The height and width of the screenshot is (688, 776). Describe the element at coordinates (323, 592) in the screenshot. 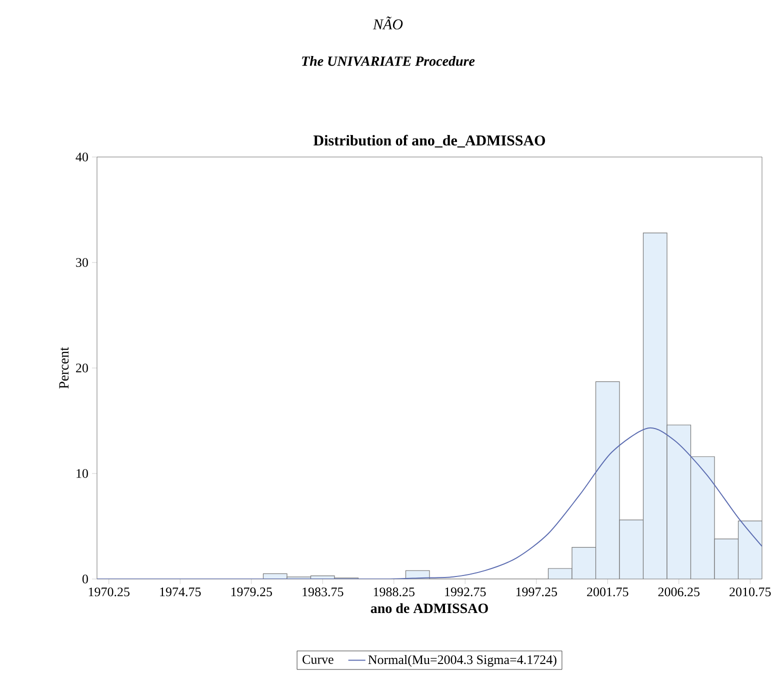

I see `x-tick-label: 1983.75` at that location.